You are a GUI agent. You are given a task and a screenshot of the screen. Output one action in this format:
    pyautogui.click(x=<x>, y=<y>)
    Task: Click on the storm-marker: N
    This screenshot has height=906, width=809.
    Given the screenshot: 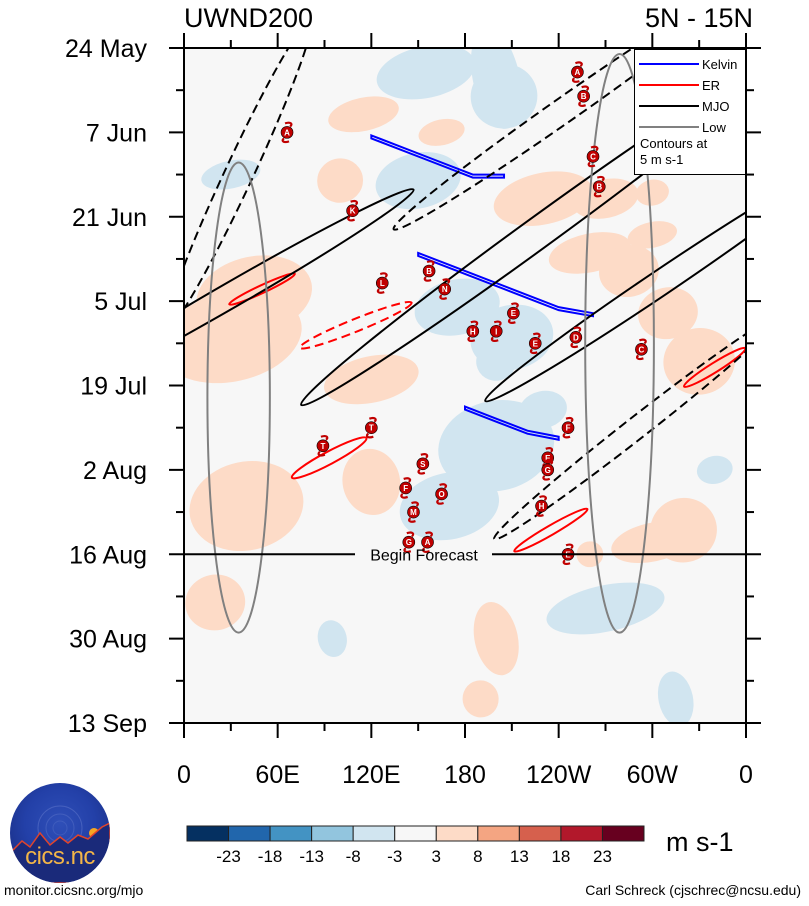 What is the action you would take?
    pyautogui.click(x=445, y=289)
    